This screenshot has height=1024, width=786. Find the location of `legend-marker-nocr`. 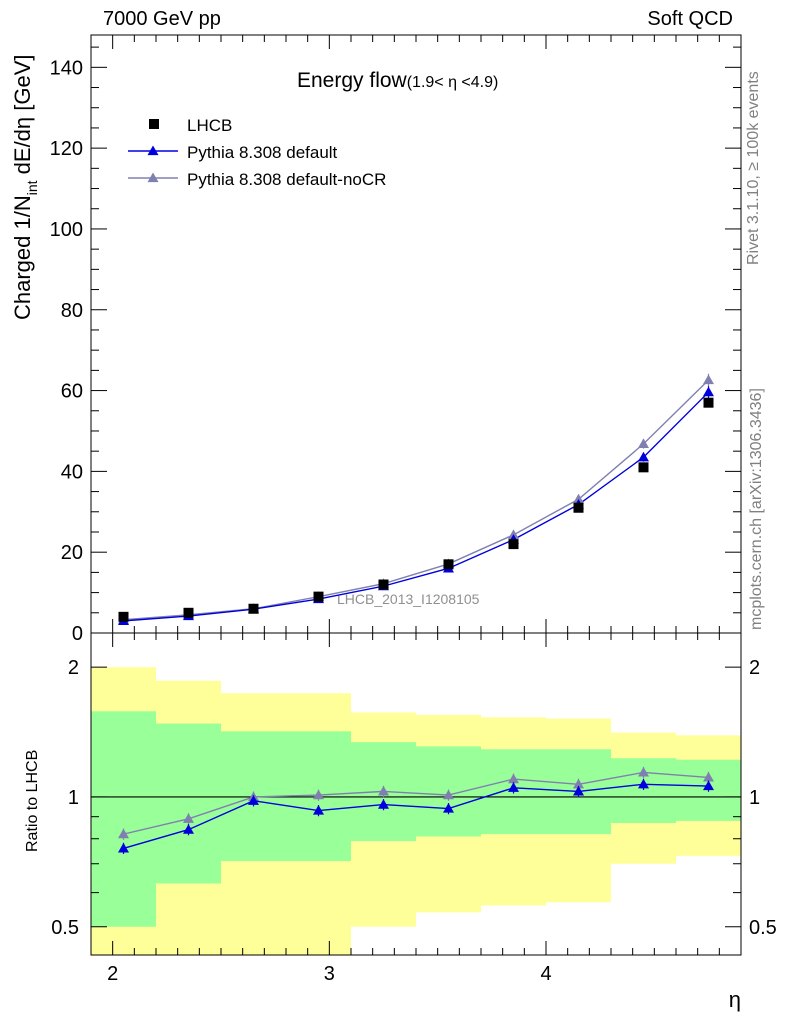

legend-marker-nocr is located at coordinates (153, 177).